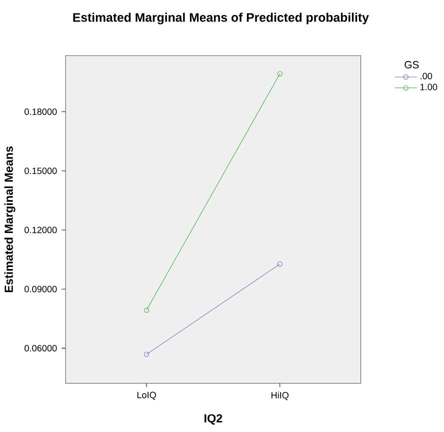 This screenshot has width=444, height=432. What do you see at coordinates (40, 171) in the screenshot?
I see `y-tick-label: 0.15000` at bounding box center [40, 171].